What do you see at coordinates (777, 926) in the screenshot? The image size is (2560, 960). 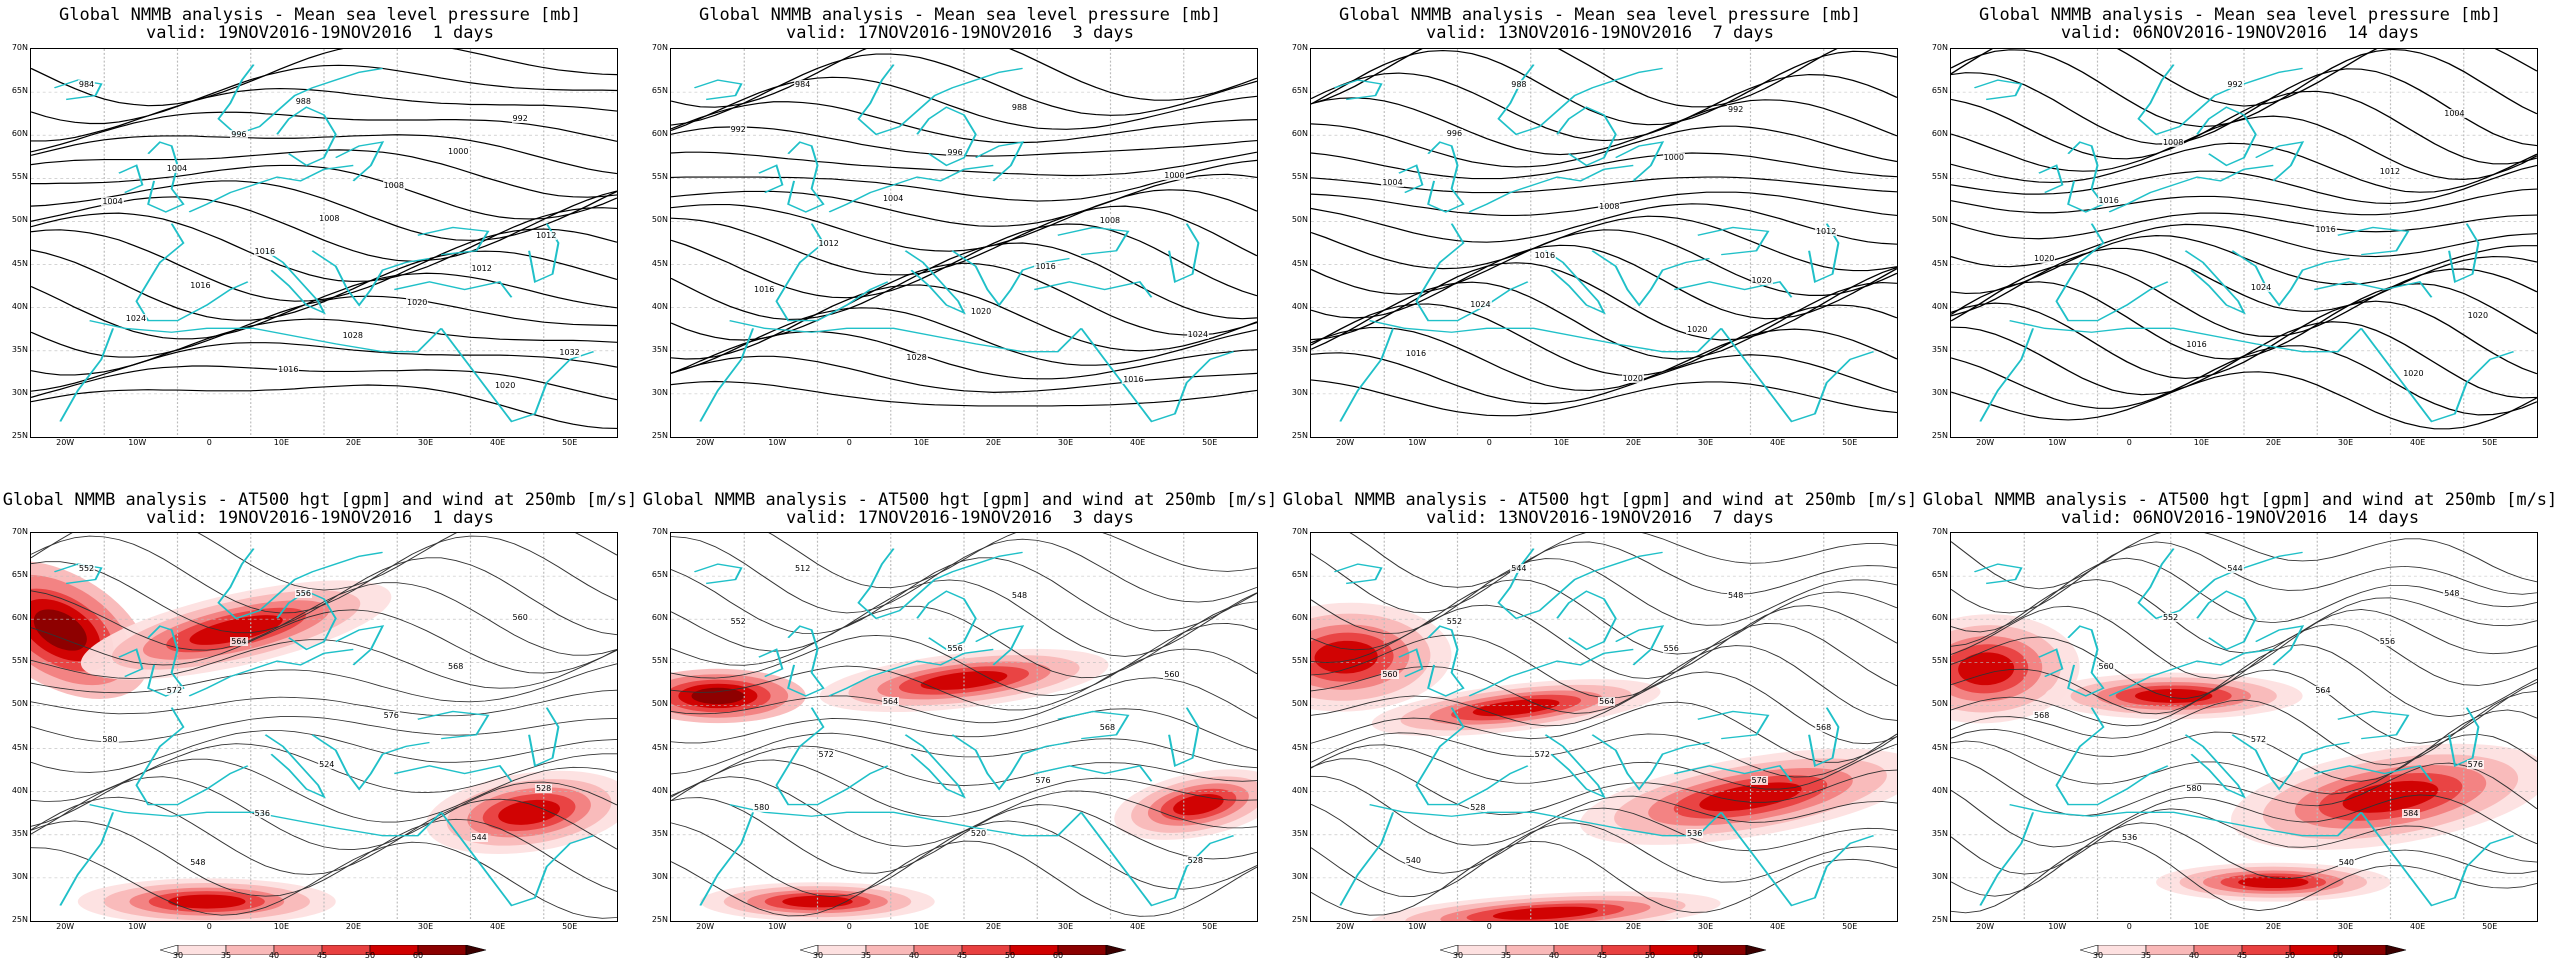 I see `longitude-label: 10W` at bounding box center [777, 926].